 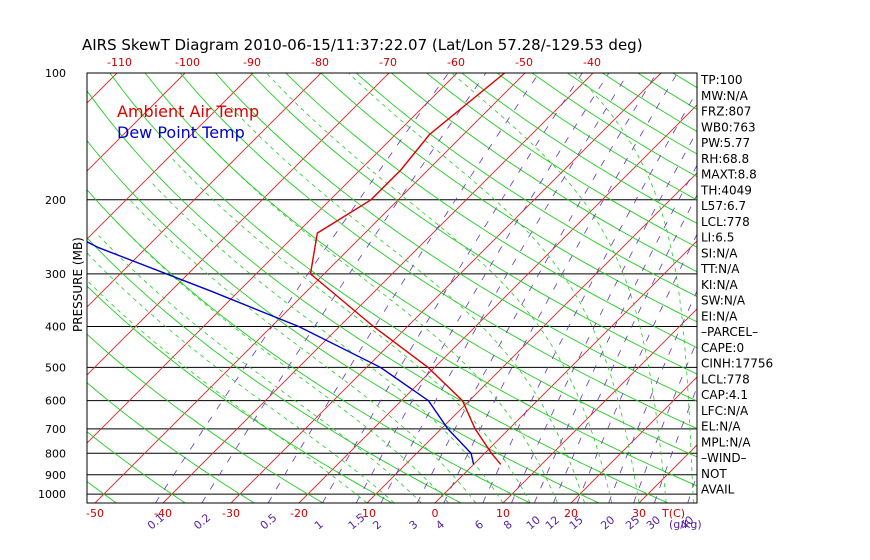 I want to click on bottom-tick-label: -30, so click(x=231, y=513).